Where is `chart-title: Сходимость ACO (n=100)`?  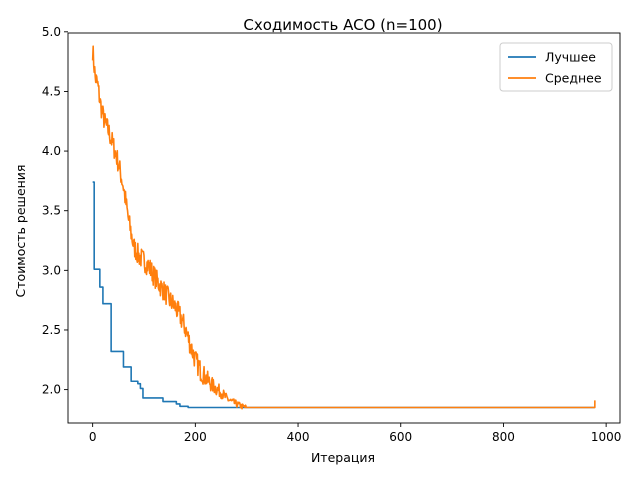 chart-title: Сходимость ACO (n=100) is located at coordinates (342, 25).